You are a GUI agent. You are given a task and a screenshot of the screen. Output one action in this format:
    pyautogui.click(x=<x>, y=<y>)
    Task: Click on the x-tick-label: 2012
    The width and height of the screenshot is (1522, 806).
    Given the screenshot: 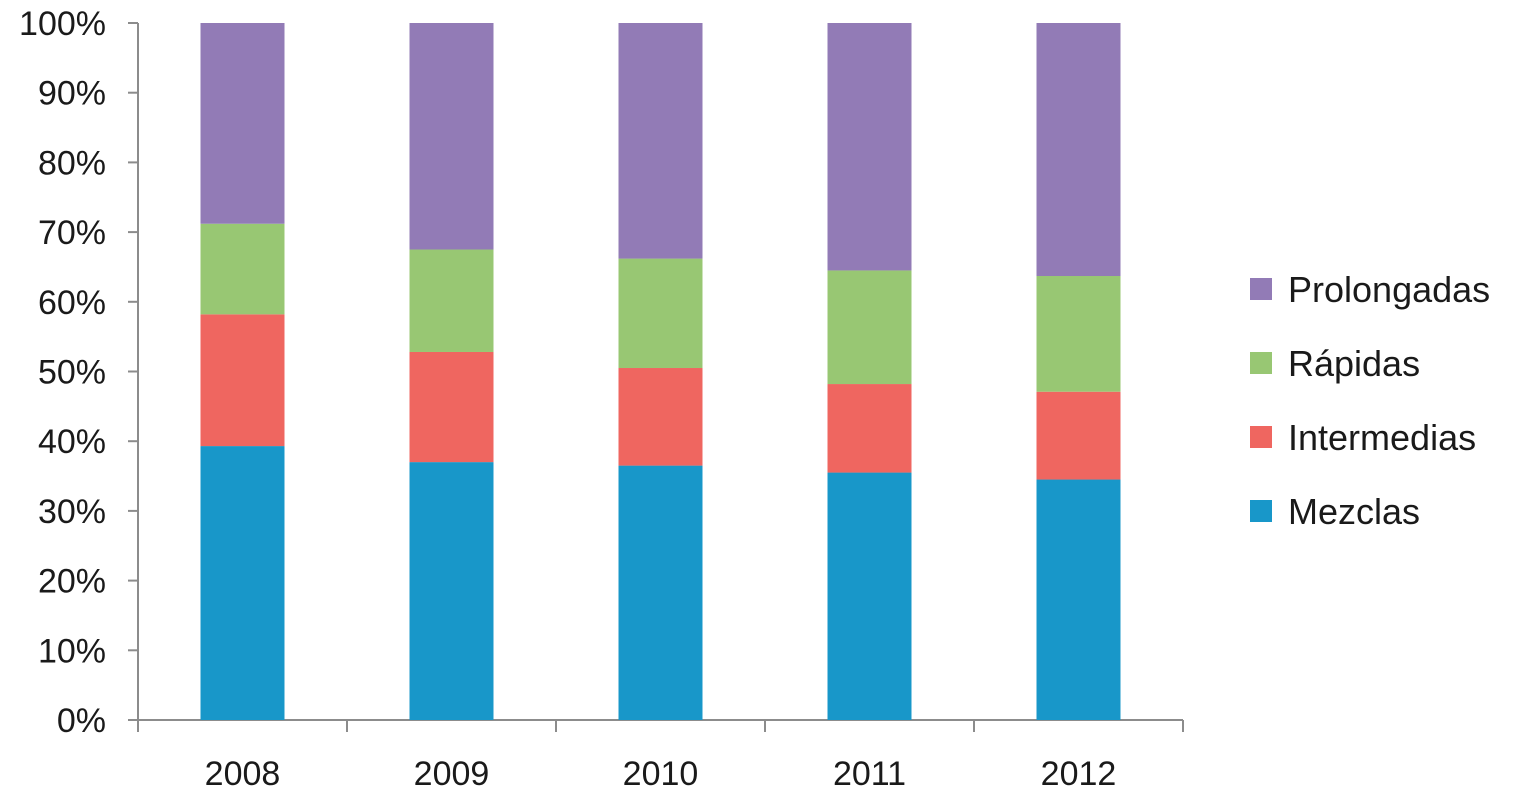 What is the action you would take?
    pyautogui.click(x=1079, y=774)
    